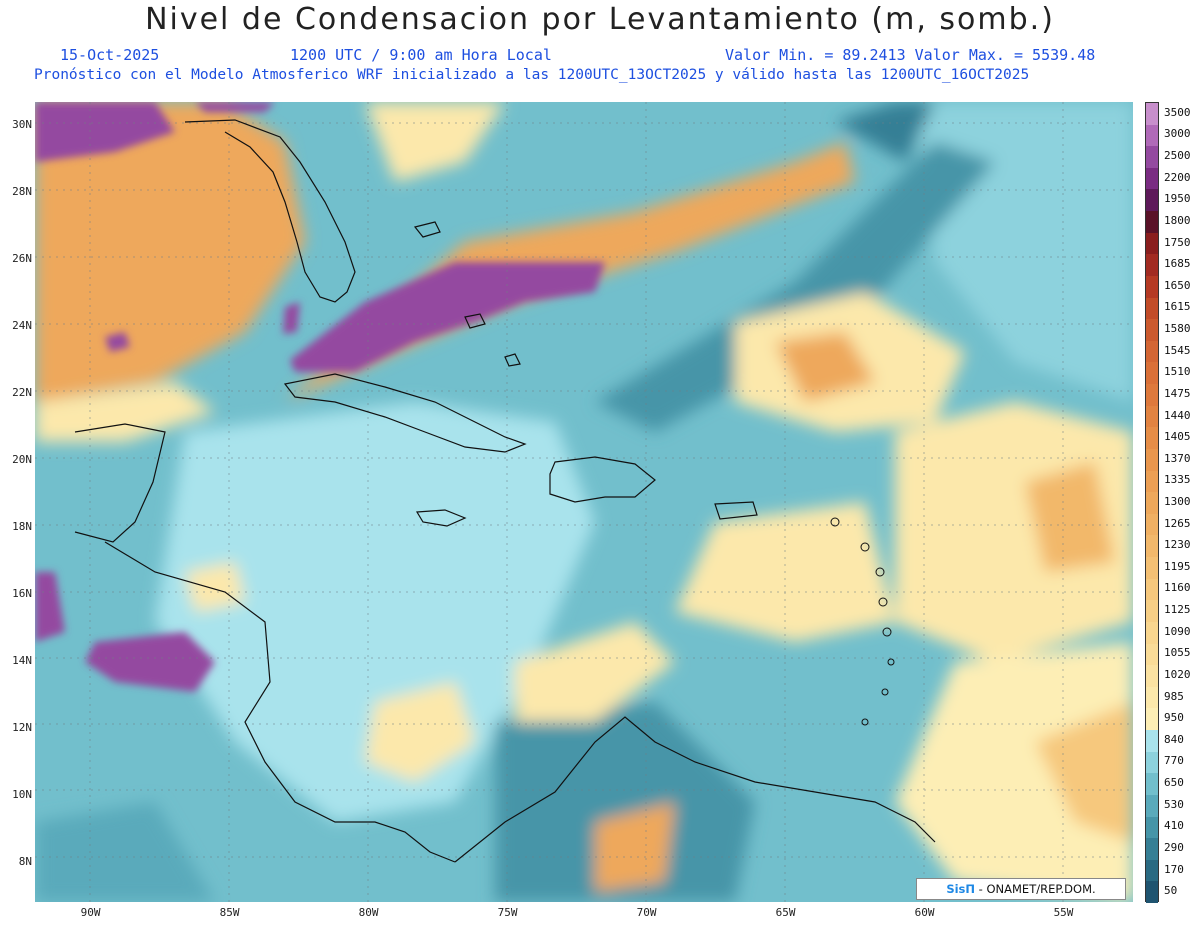  What do you see at coordinates (1177, 329) in the screenshot?
I see `colorbar-label: 1580` at bounding box center [1177, 329].